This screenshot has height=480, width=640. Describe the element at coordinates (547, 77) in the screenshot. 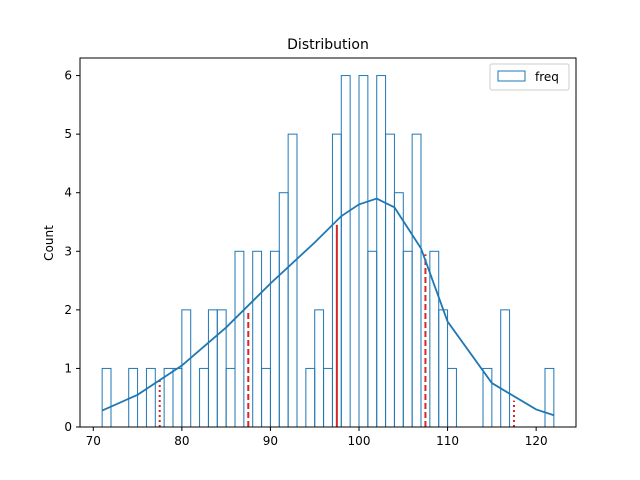

I see `legend-label: freq` at that location.